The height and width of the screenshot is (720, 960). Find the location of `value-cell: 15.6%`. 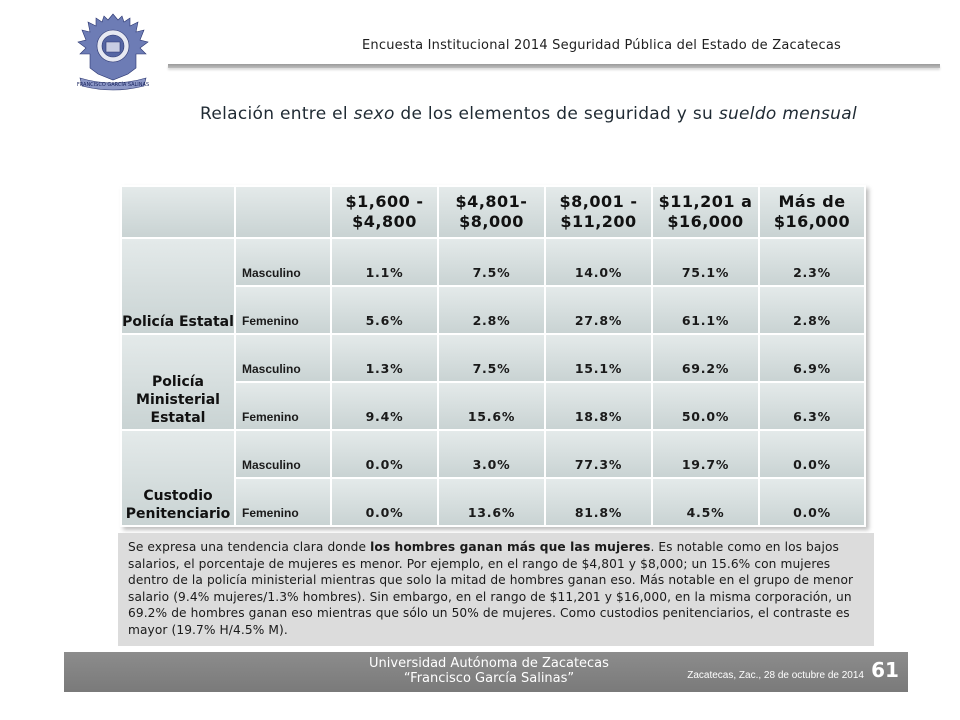

value-cell: 15.6% is located at coordinates (491, 406).